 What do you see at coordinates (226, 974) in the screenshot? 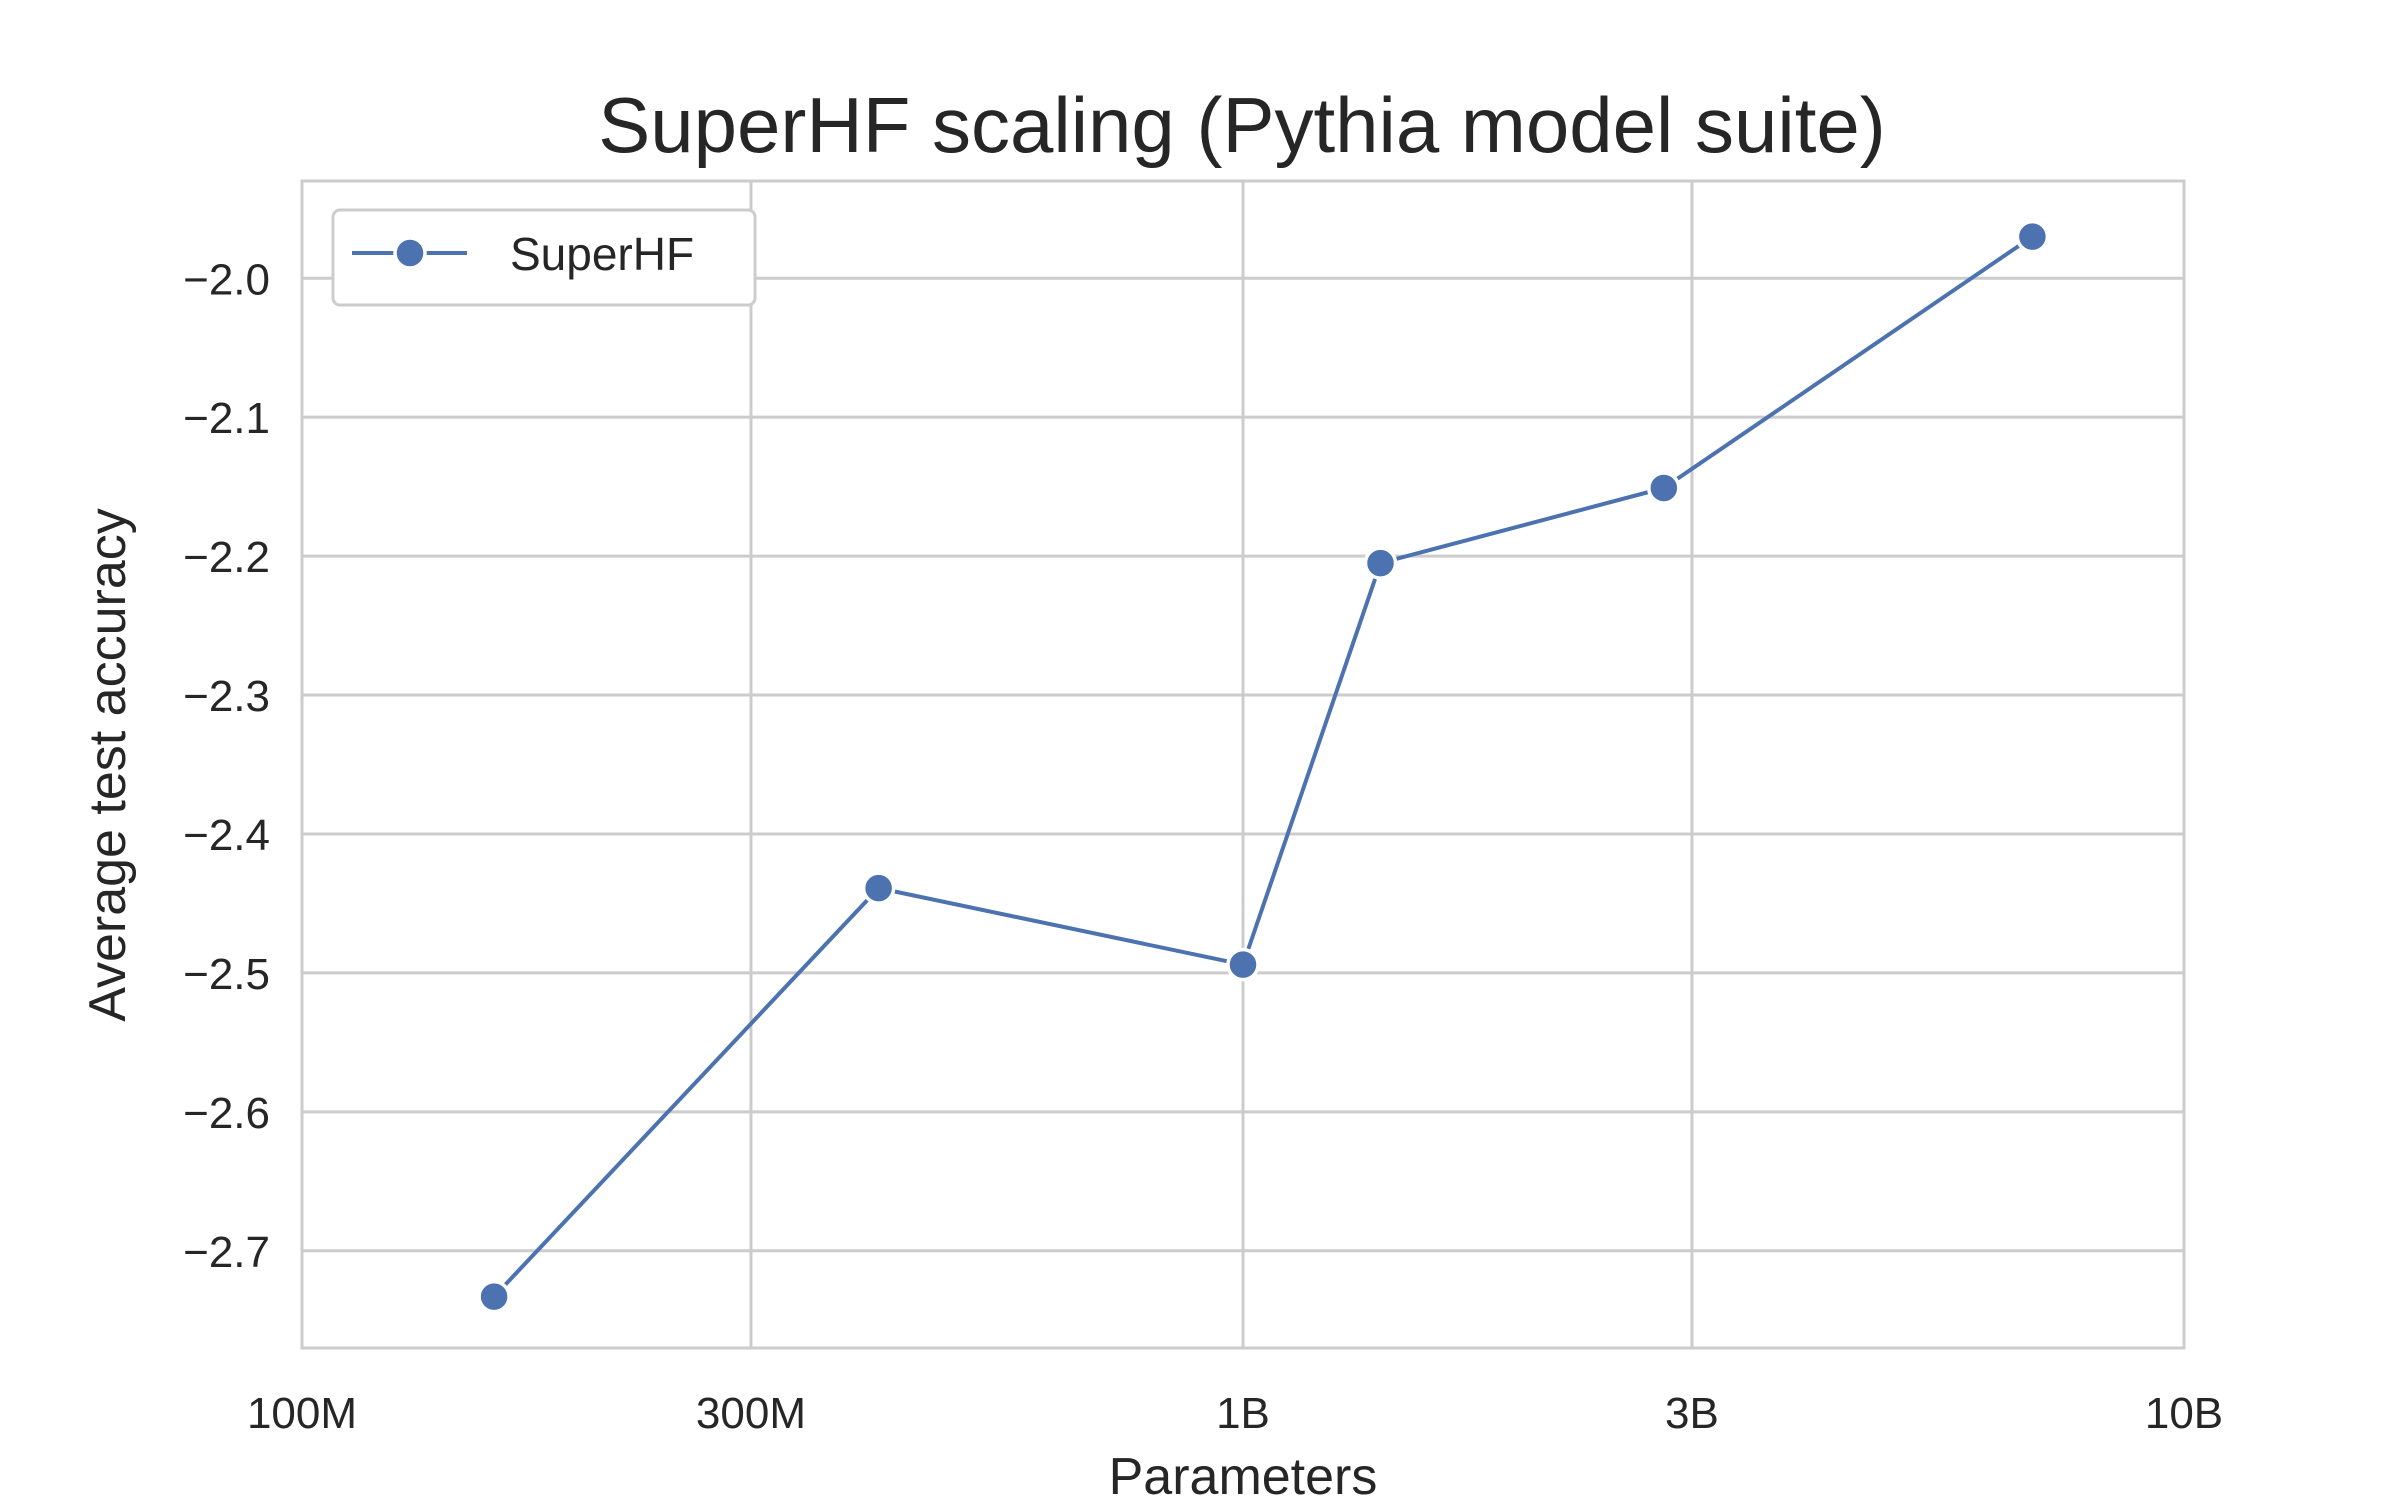
I see `y-tick-label: −2.5` at bounding box center [226, 974].